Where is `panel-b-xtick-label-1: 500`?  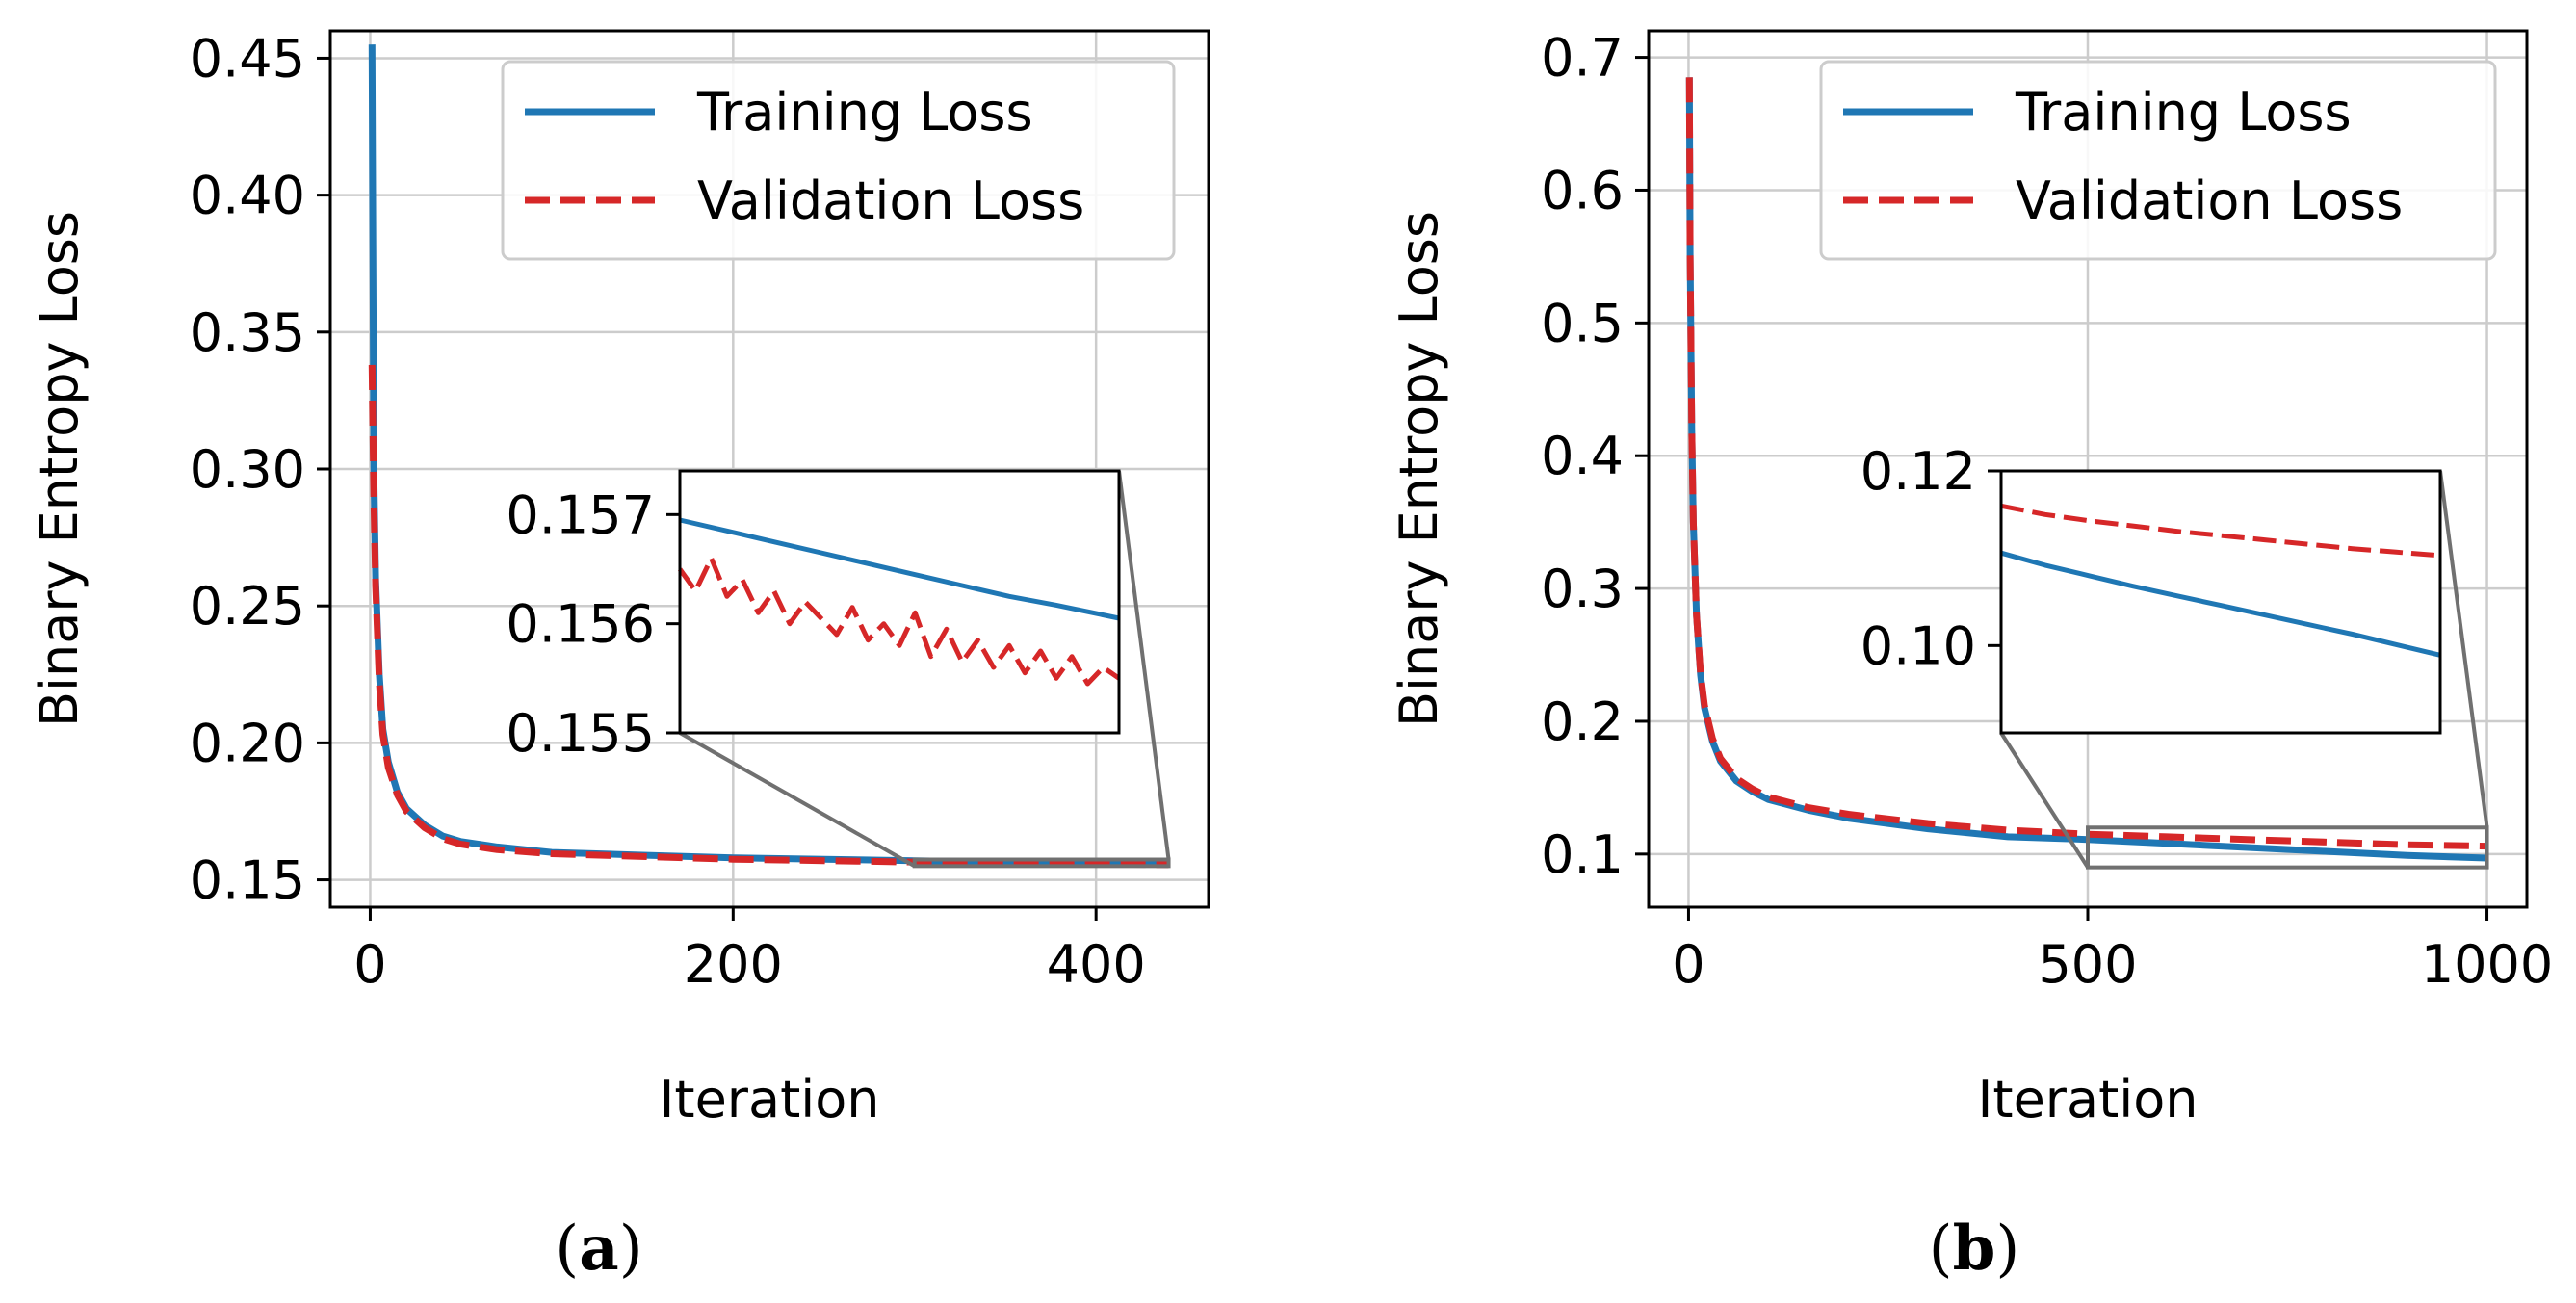
panel-b-xtick-label-1: 500 is located at coordinates (2087, 964).